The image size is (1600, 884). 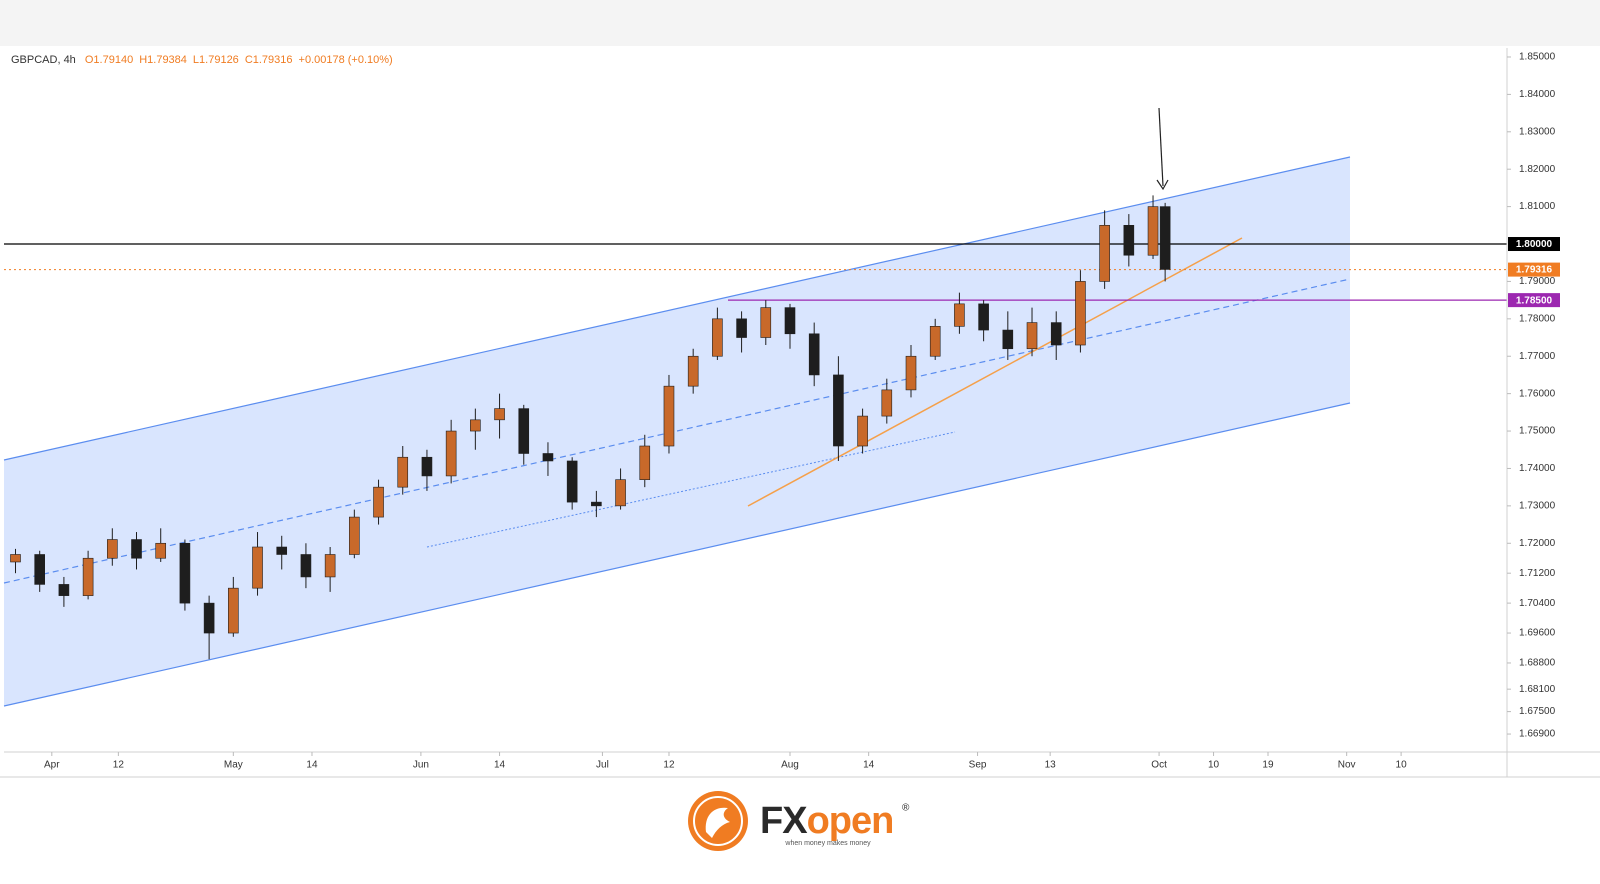 What do you see at coordinates (1537, 131) in the screenshot?
I see `y-tick-label: 1.83000` at bounding box center [1537, 131].